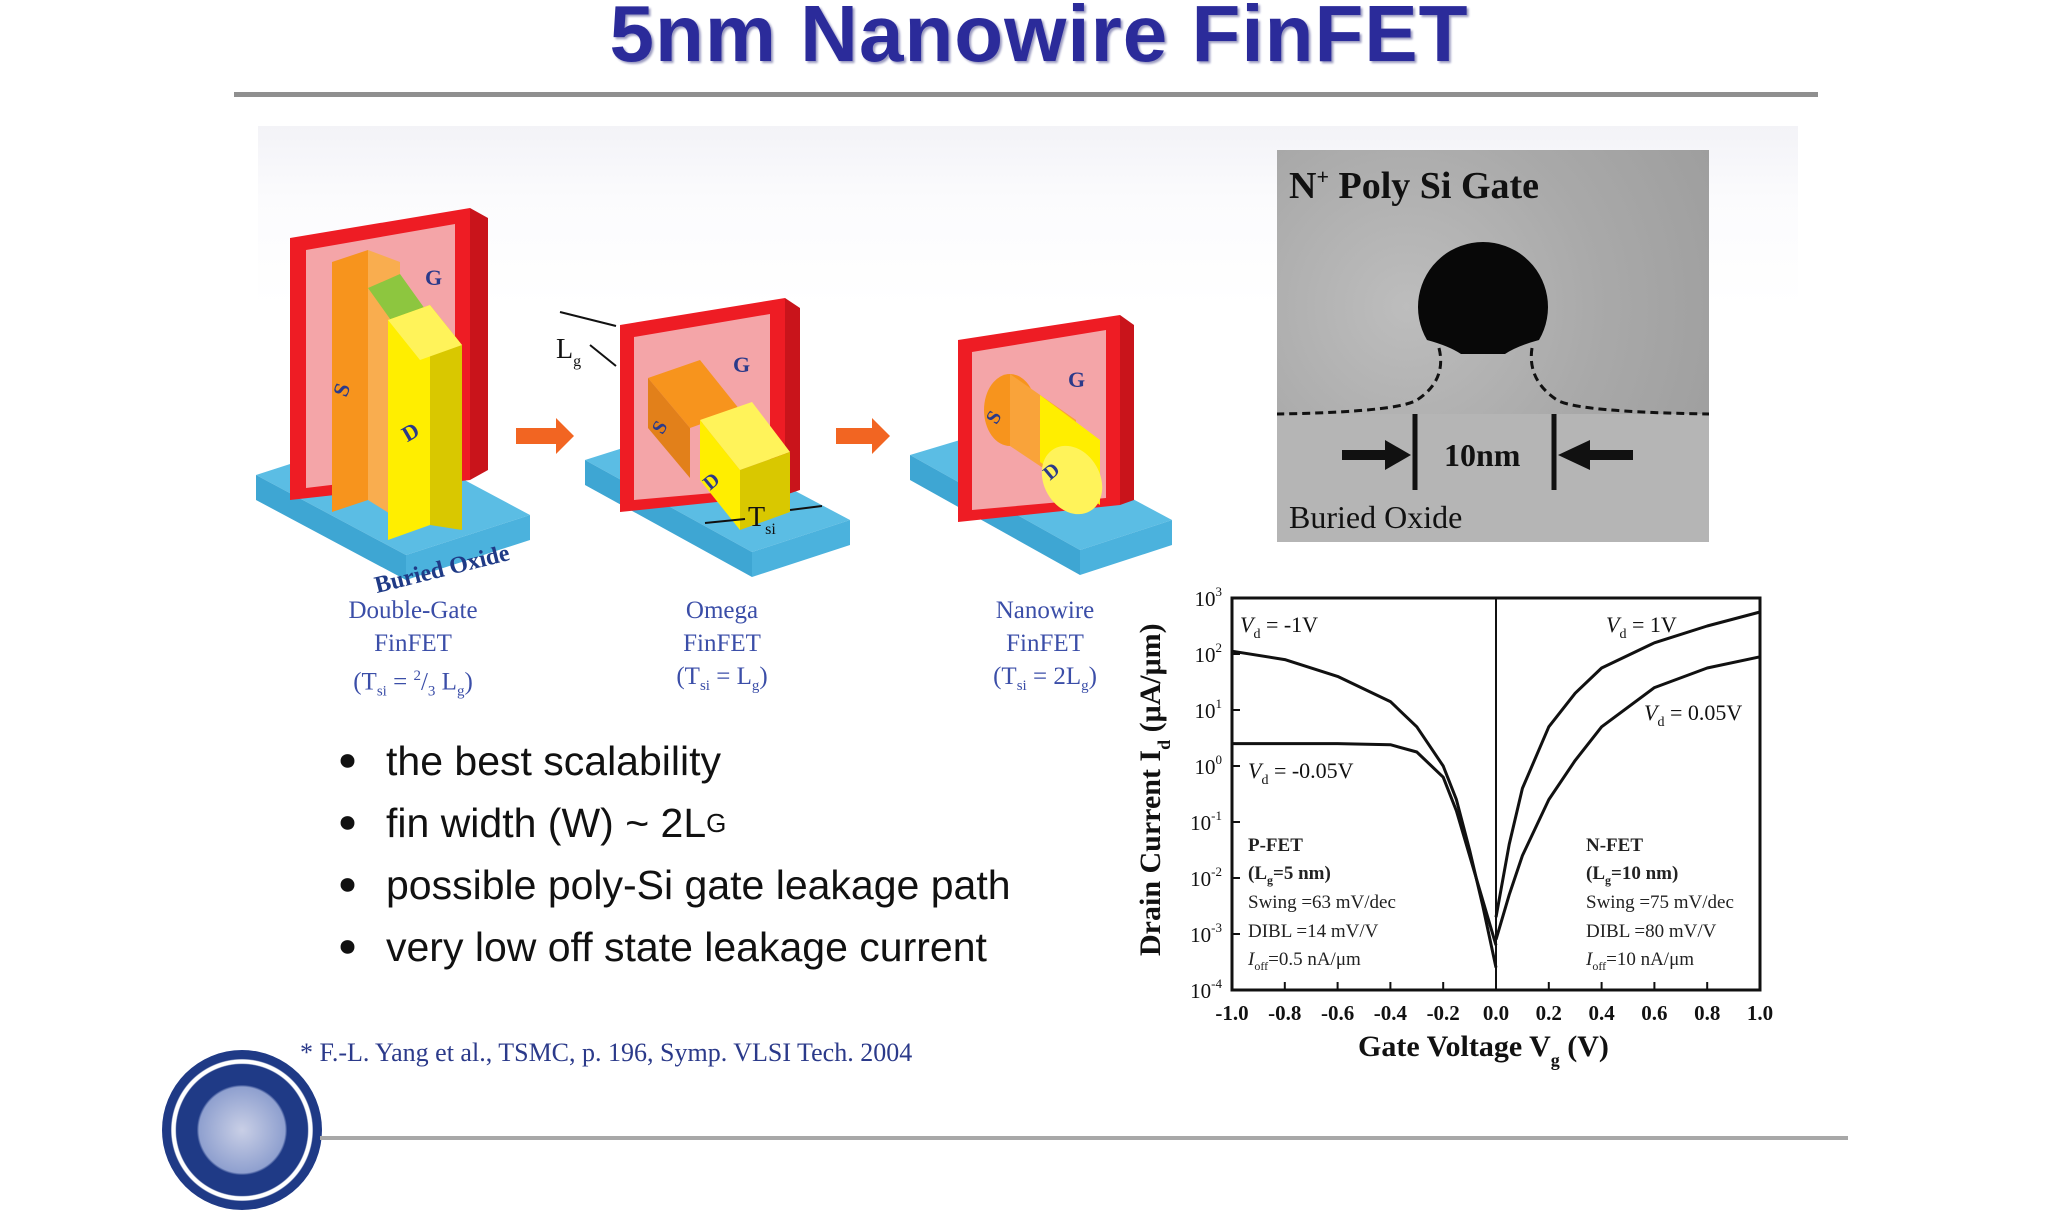 The height and width of the screenshot is (1210, 2048). What do you see at coordinates (1493, 478) in the screenshot?
I see `oxide-region` at bounding box center [1493, 478].